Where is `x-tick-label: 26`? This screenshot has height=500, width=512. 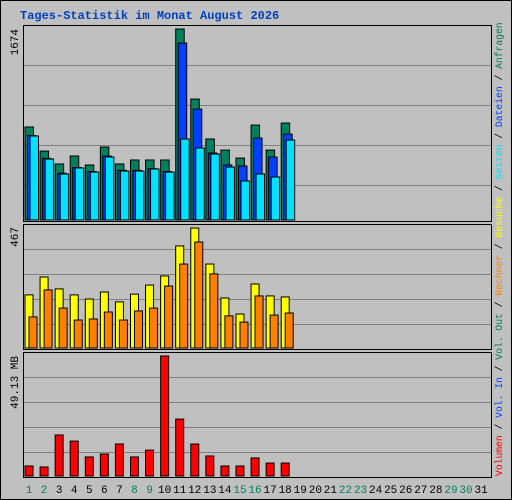
x-tick-label: 26 is located at coordinates (405, 491).